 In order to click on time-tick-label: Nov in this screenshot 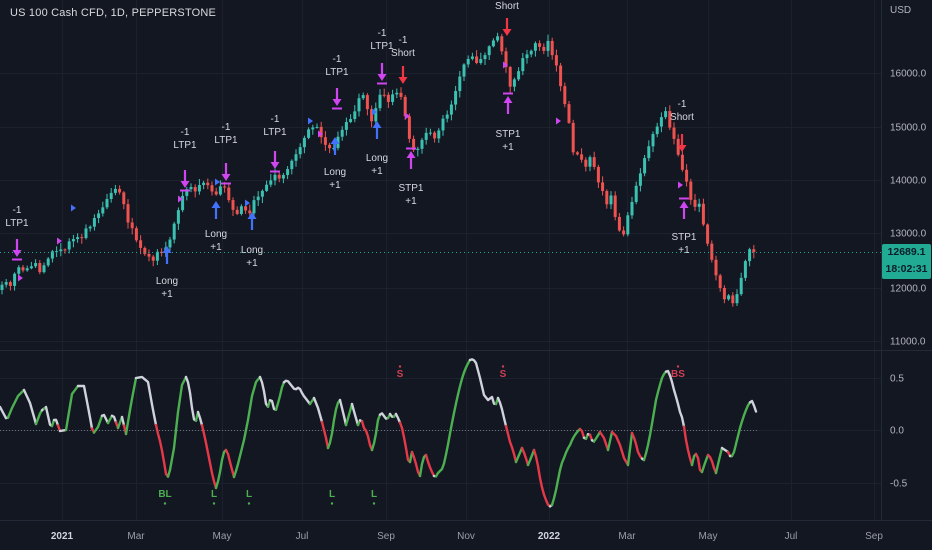, I will do `click(466, 536)`.